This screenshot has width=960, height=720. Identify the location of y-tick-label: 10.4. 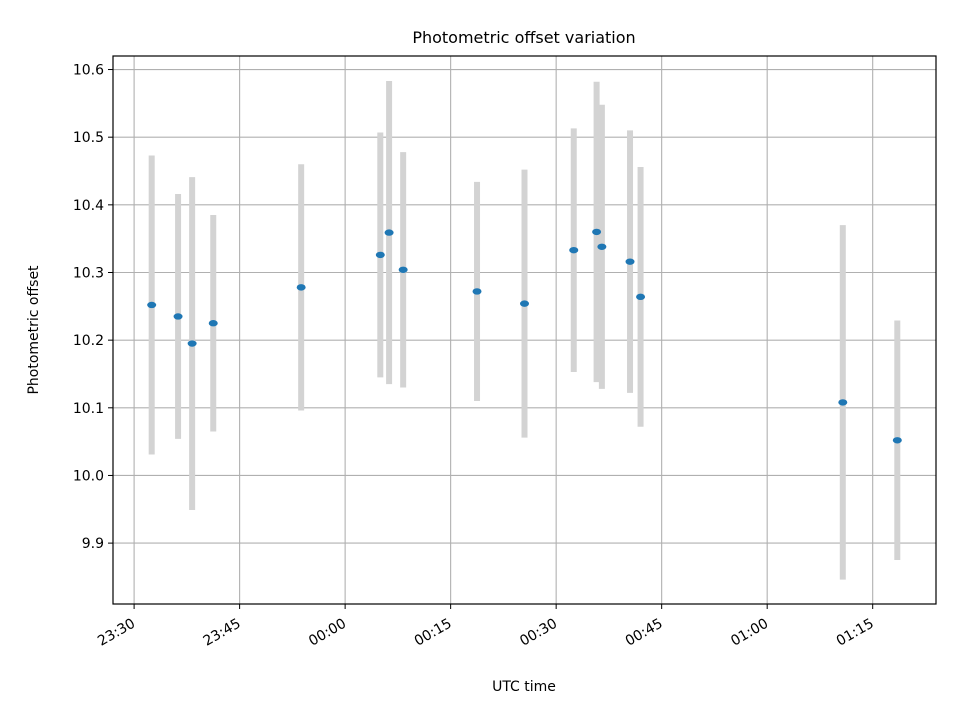
(88, 206).